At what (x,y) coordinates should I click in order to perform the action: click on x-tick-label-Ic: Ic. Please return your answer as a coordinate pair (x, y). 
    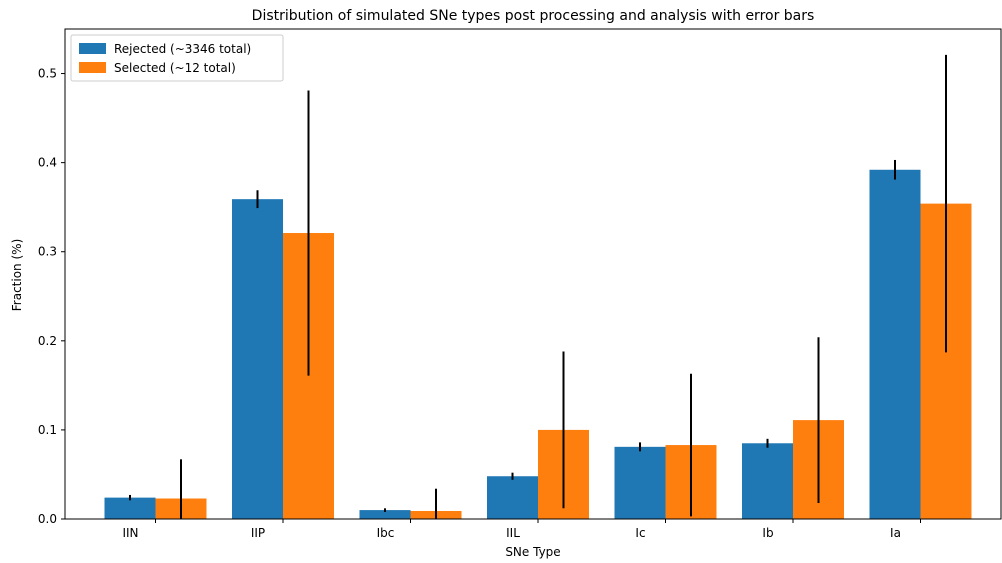
    Looking at the image, I should click on (640, 533).